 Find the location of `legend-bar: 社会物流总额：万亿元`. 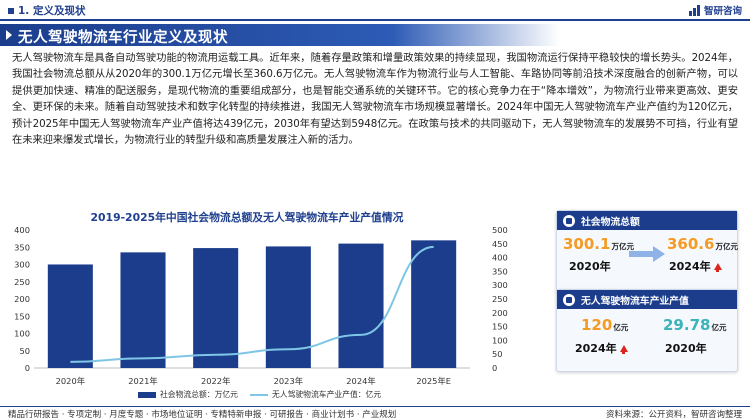

legend-bar: 社会物流总额：万亿元 is located at coordinates (188, 394).